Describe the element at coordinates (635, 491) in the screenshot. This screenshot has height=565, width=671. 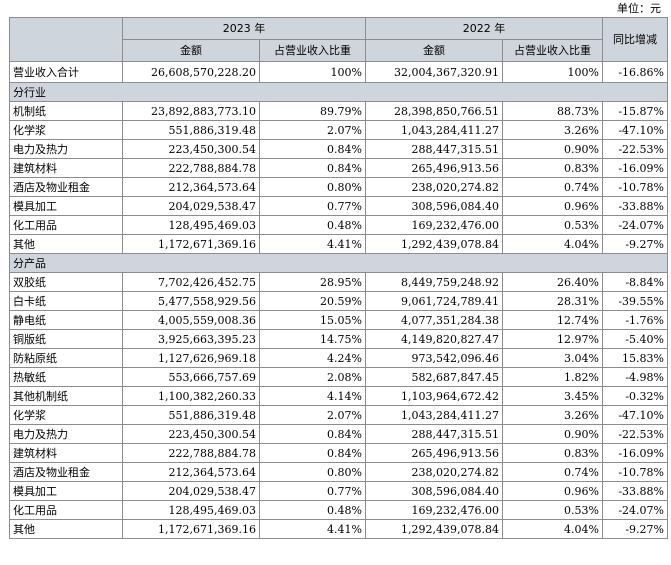
I see `yoy-change: -33.88%` at that location.